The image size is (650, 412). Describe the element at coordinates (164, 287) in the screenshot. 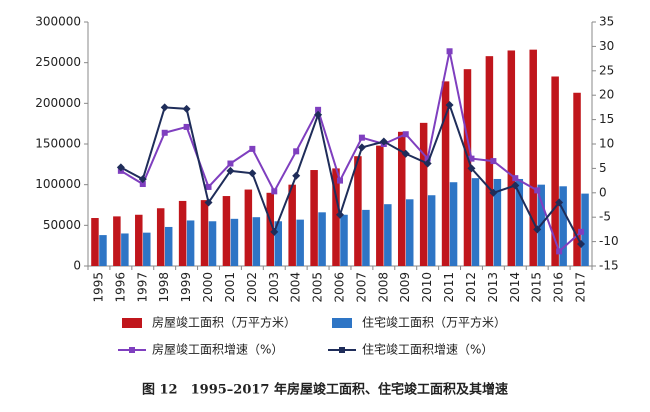

I see `x-tick-label: 1998` at that location.